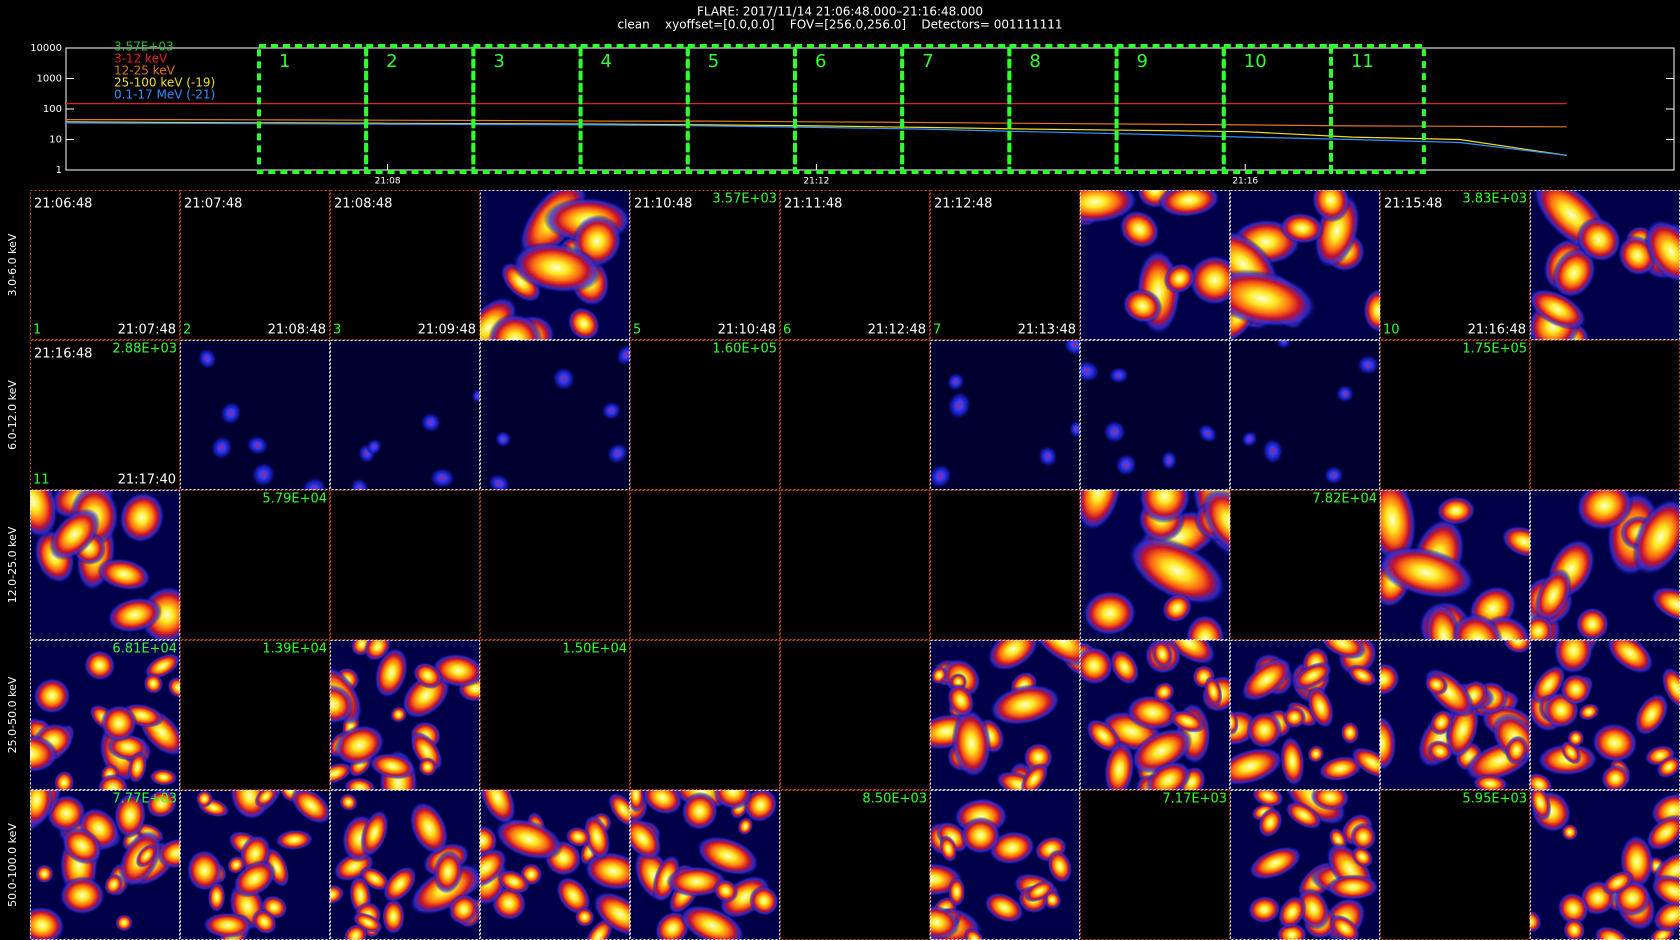 The height and width of the screenshot is (940, 1680). I want to click on image-background, so click(1305, 415).